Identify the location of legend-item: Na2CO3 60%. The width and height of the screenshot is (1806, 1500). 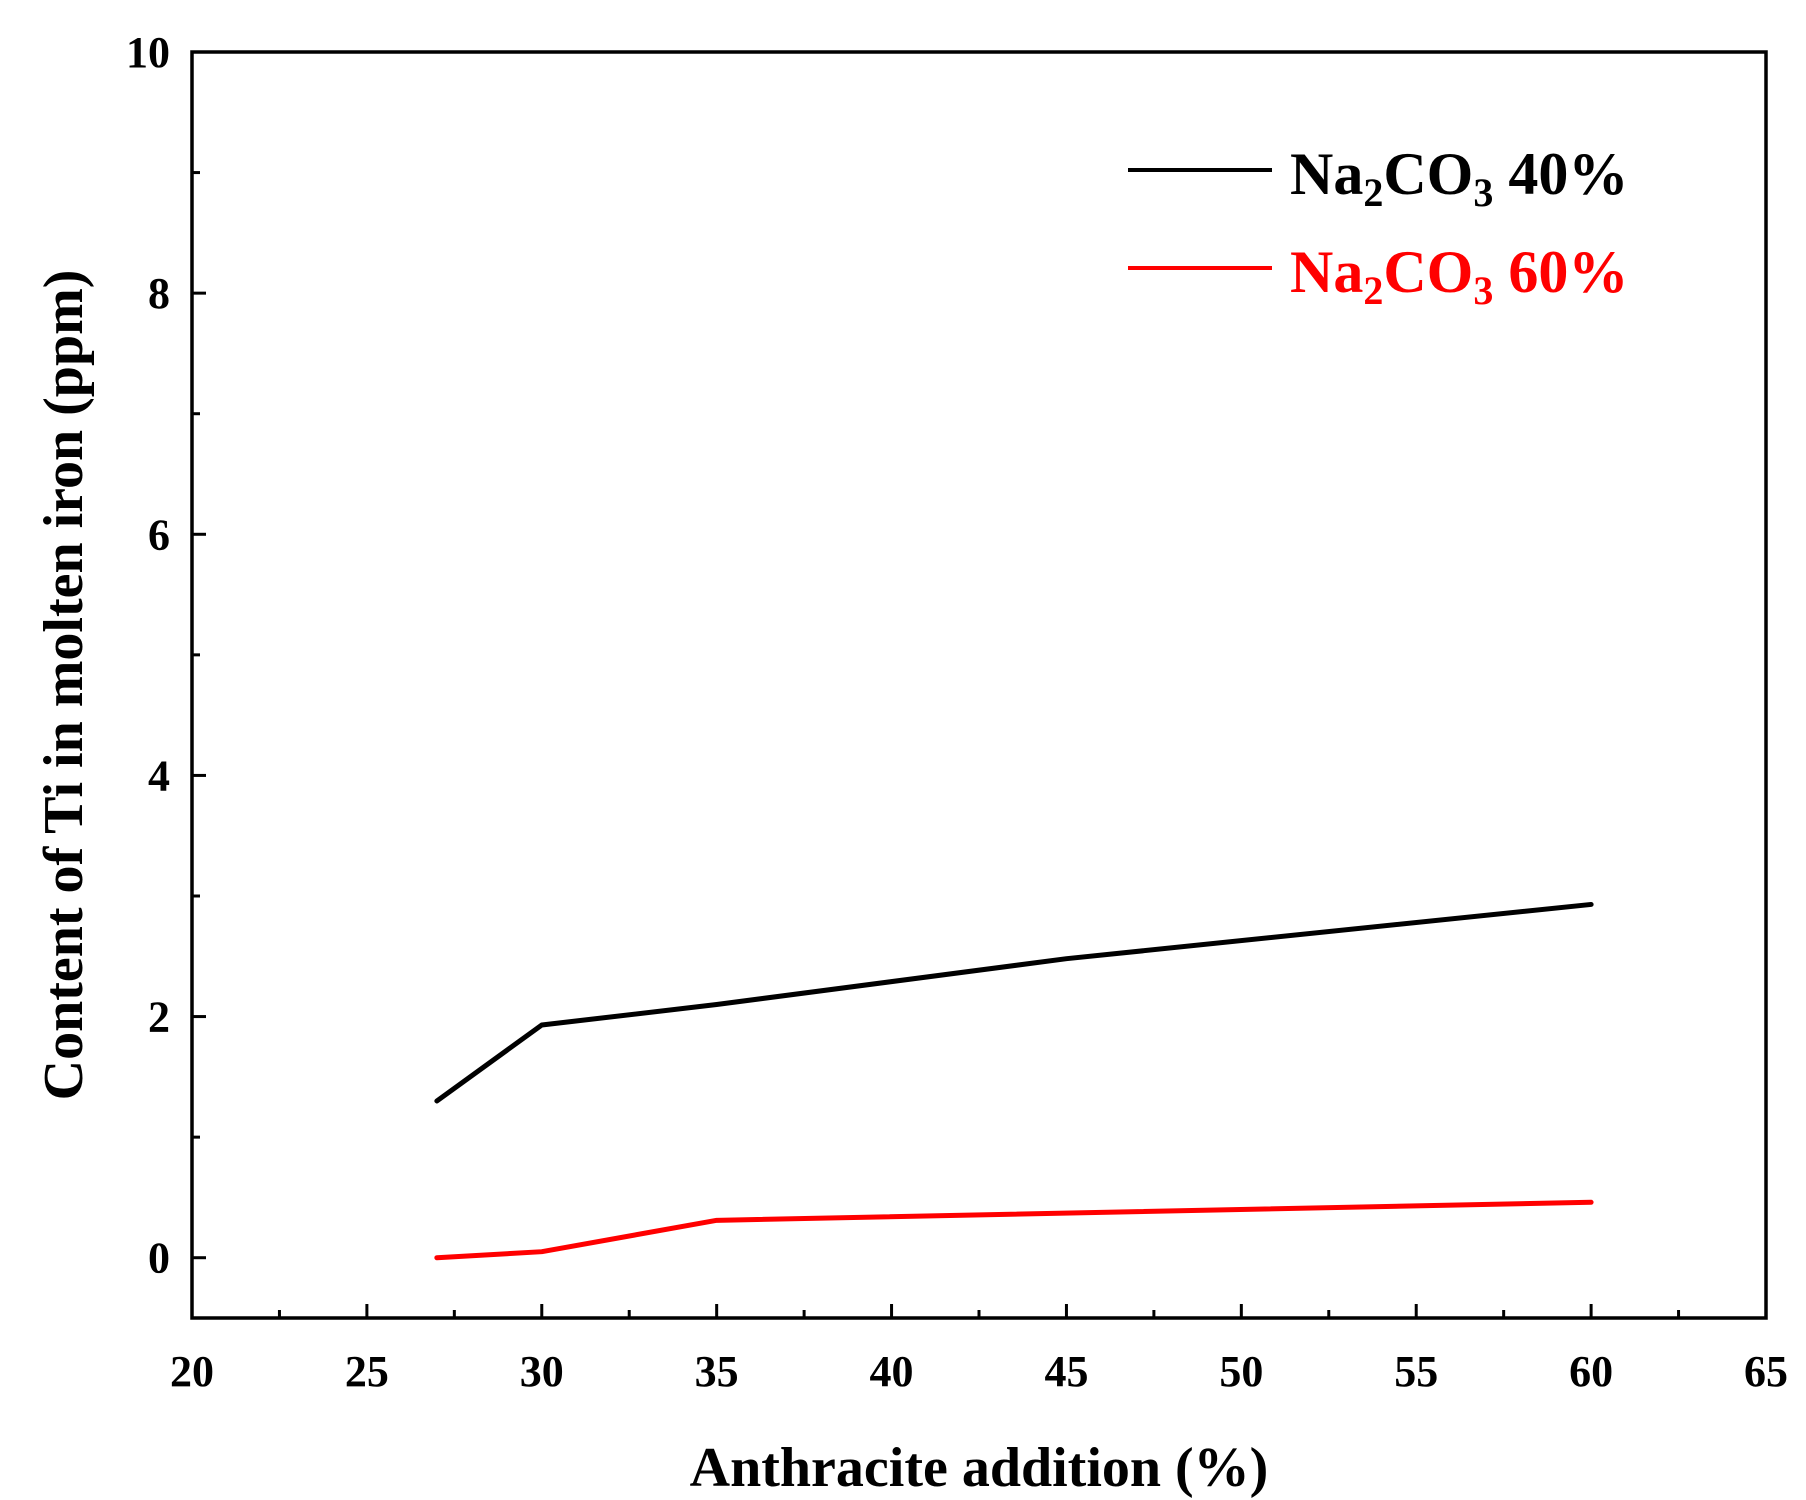
(1378, 276).